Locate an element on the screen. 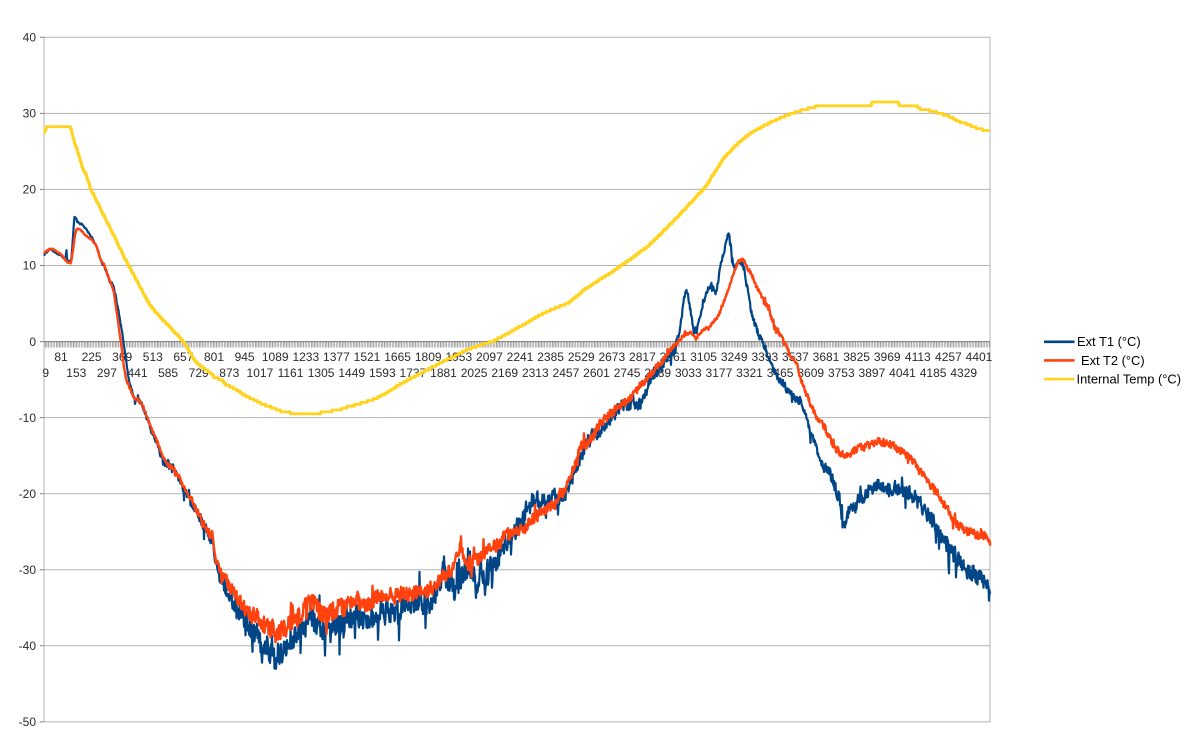  svg-text: 2745 is located at coordinates (627, 373).